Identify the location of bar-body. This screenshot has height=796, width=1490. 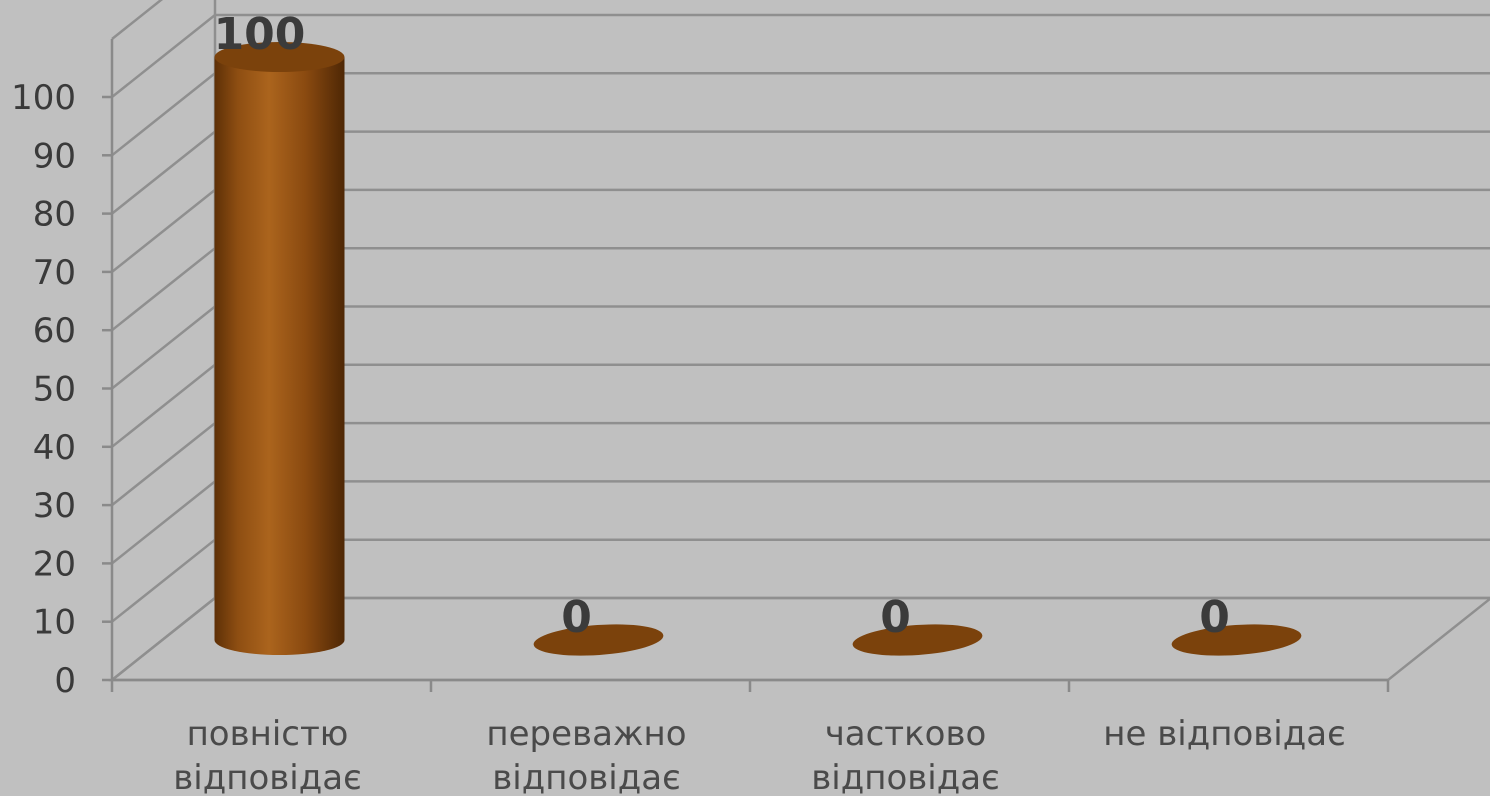
(279, 356).